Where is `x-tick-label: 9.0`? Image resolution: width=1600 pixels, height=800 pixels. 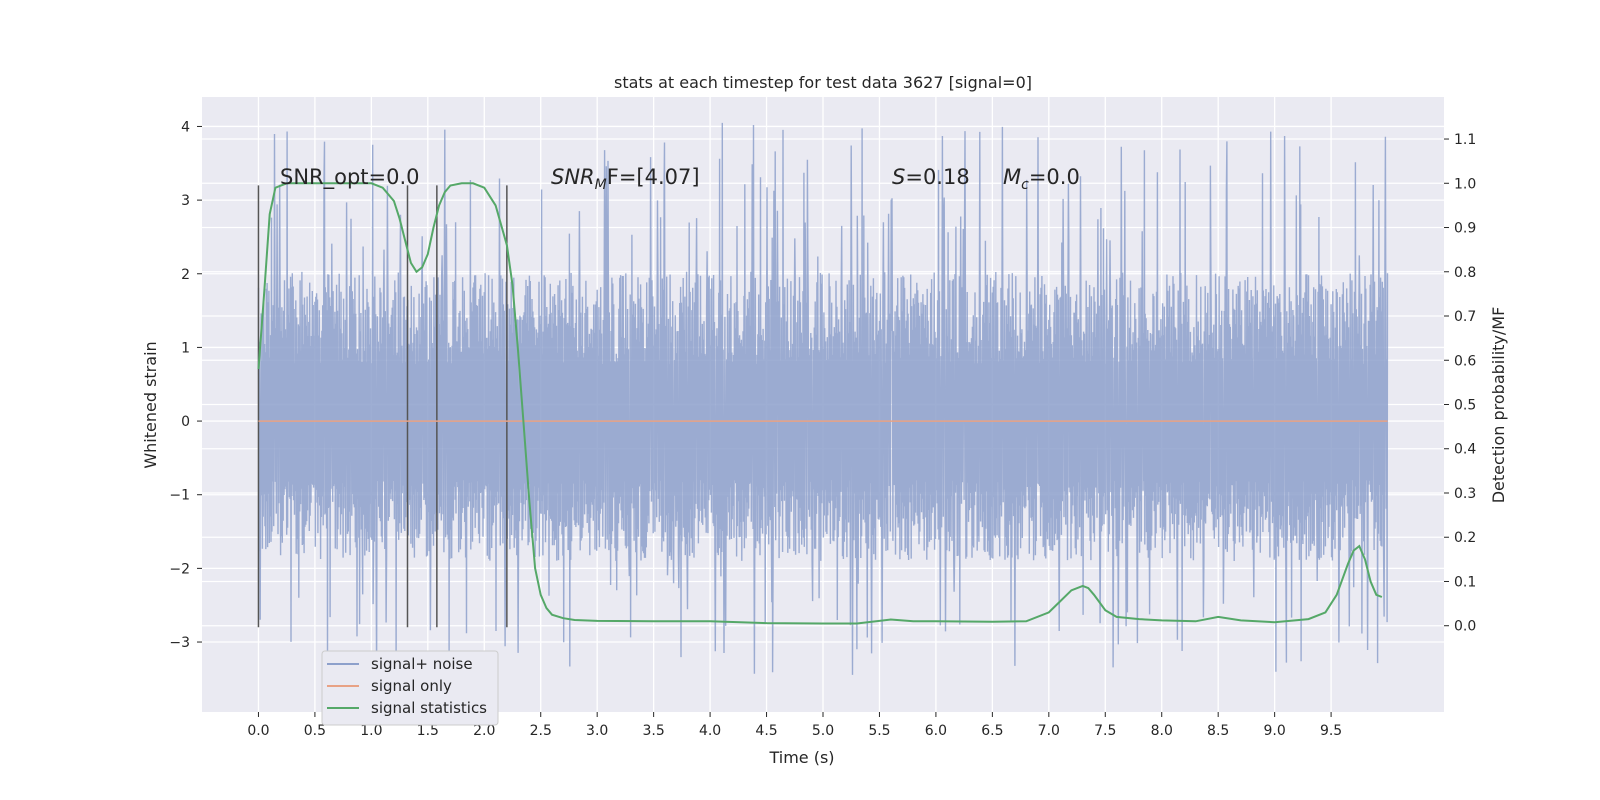
x-tick-label: 9.0 is located at coordinates (1275, 731).